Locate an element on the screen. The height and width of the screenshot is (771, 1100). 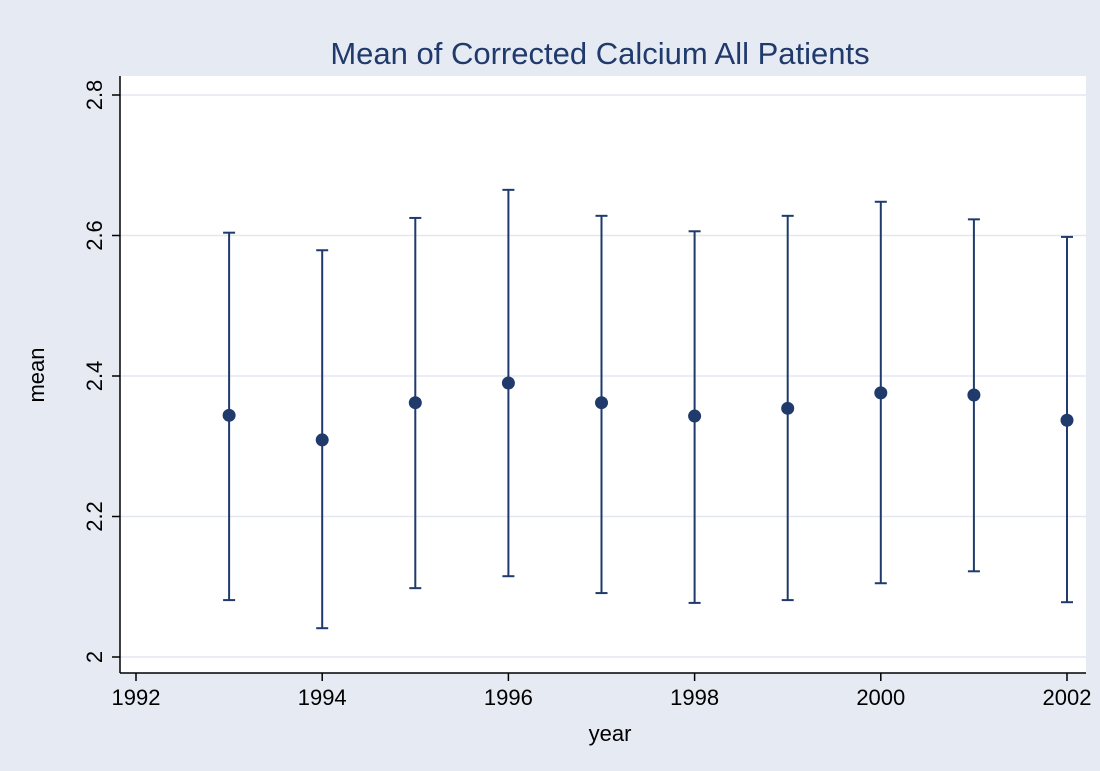
y-tick-label: 2.4 is located at coordinates (94, 376).